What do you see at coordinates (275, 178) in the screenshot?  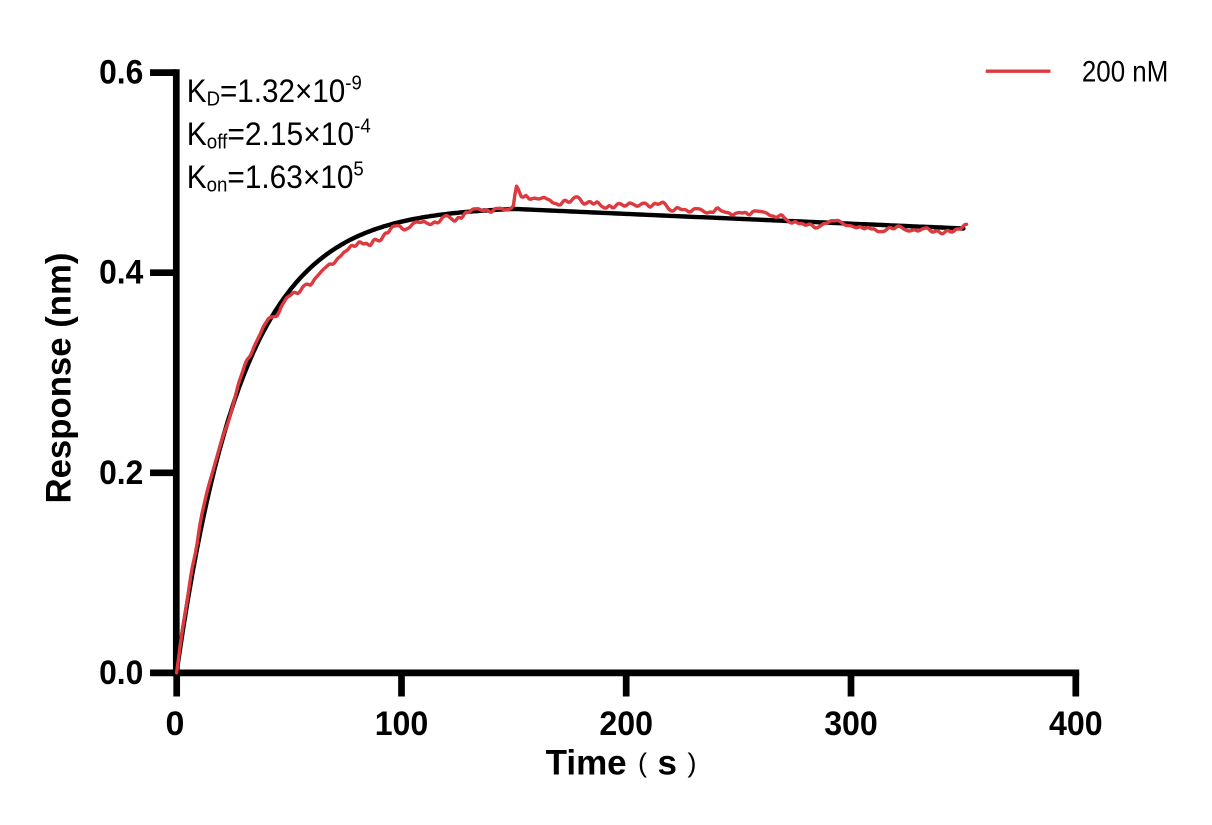 I see `svg-text: Kon=1.63×105` at bounding box center [275, 178].